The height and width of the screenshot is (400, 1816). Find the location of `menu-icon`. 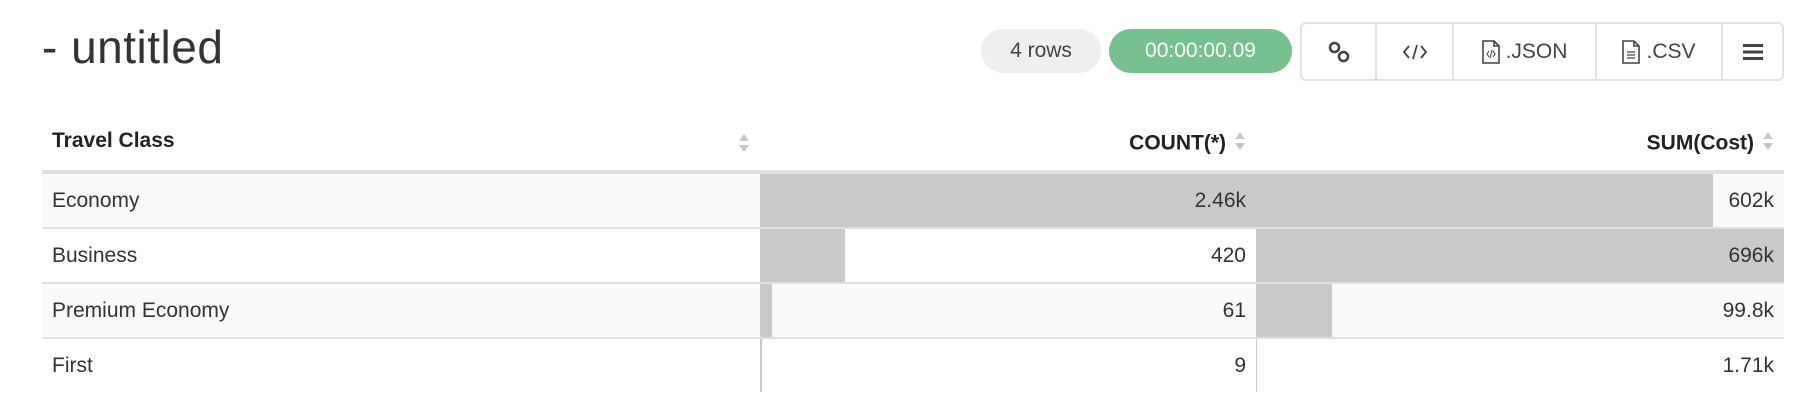

menu-icon is located at coordinates (1752, 51).